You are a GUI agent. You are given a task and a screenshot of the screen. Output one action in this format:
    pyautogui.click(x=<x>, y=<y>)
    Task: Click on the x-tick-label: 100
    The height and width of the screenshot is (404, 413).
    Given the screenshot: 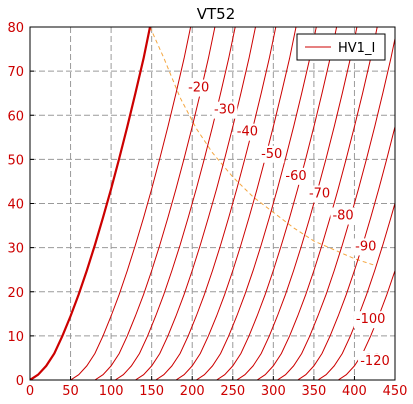 What is the action you would take?
    pyautogui.click(x=111, y=391)
    